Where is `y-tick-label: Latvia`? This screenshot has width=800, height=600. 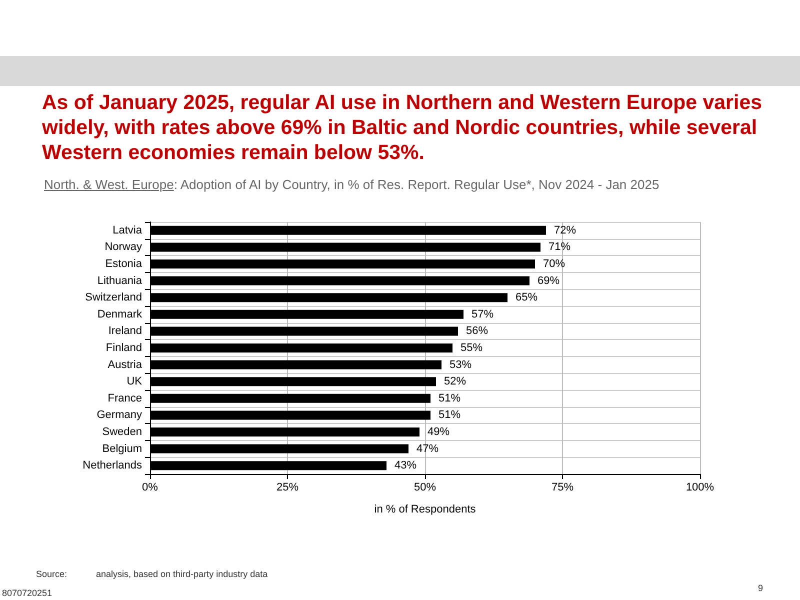
y-tick-label: Latvia is located at coordinates (127, 230).